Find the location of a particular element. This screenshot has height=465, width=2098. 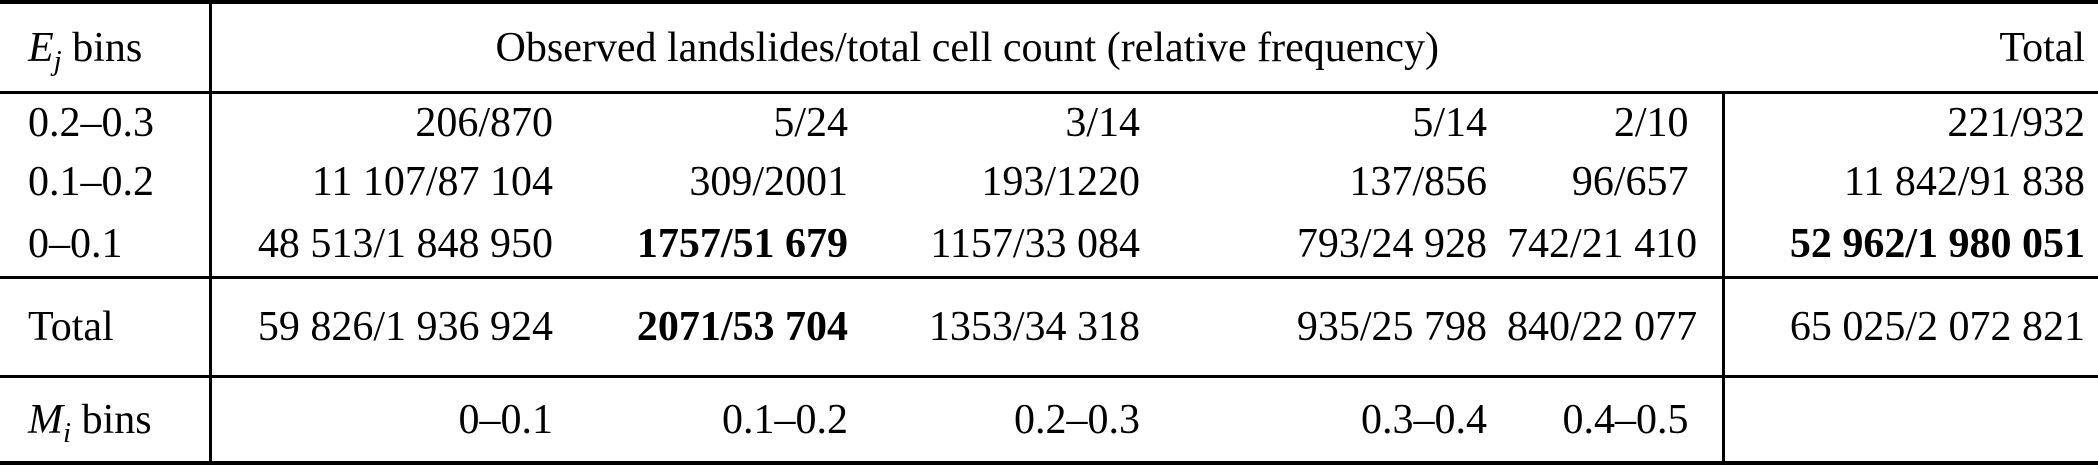

table-cell: 1353/34 318 is located at coordinates (1014, 326).